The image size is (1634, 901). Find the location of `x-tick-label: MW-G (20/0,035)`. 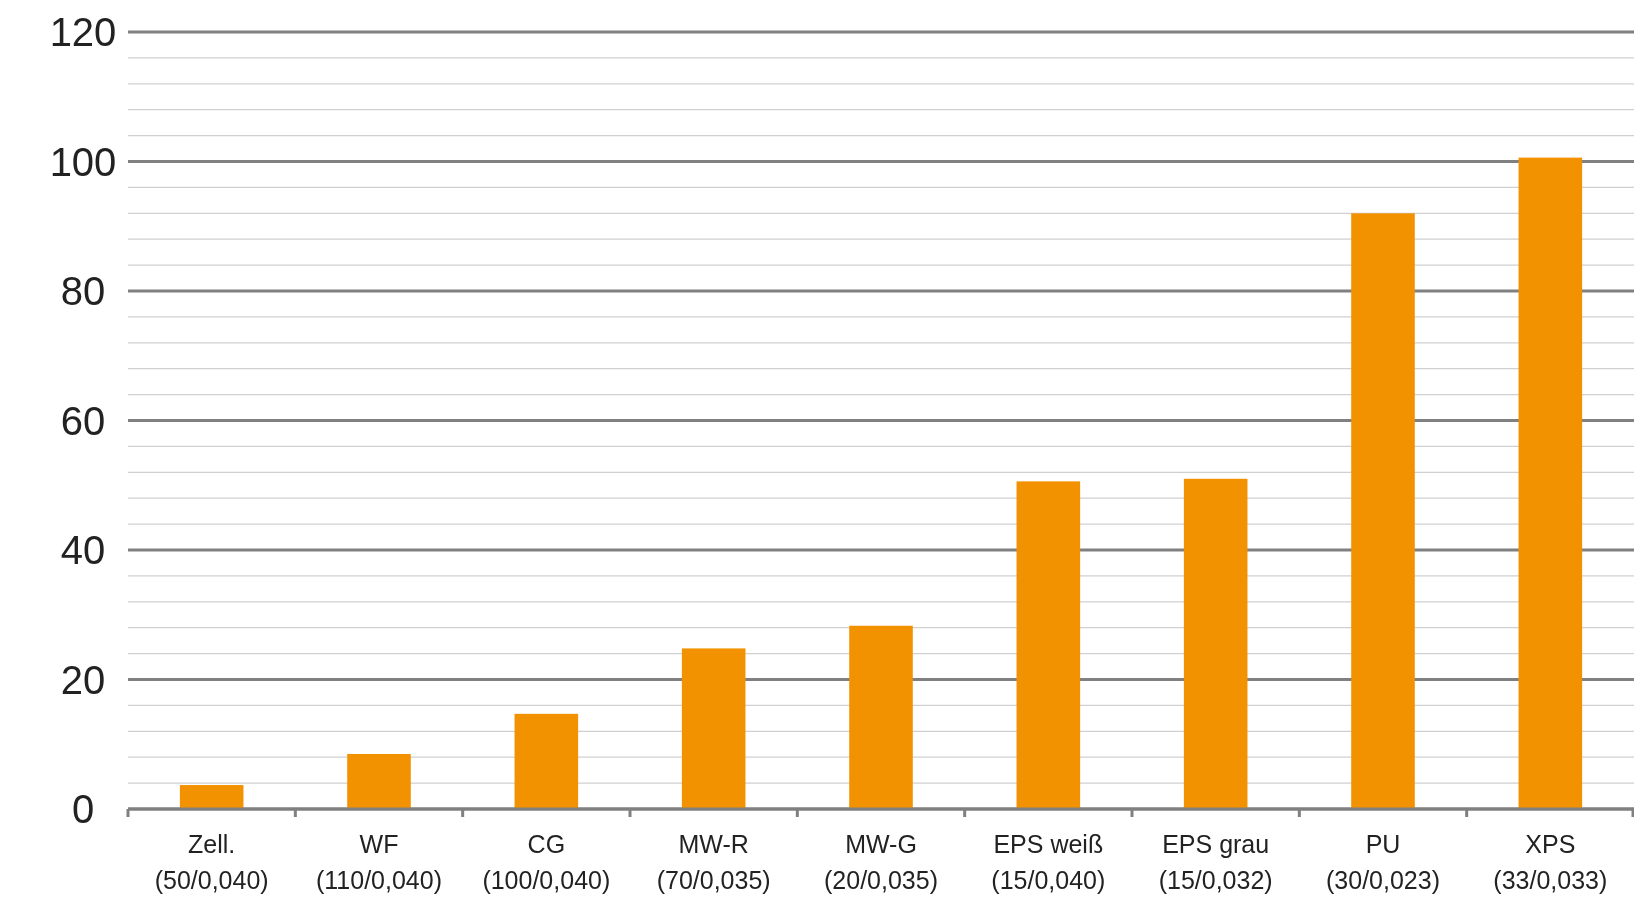

x-tick-label: MW-G (20/0,035) is located at coordinates (881, 862).